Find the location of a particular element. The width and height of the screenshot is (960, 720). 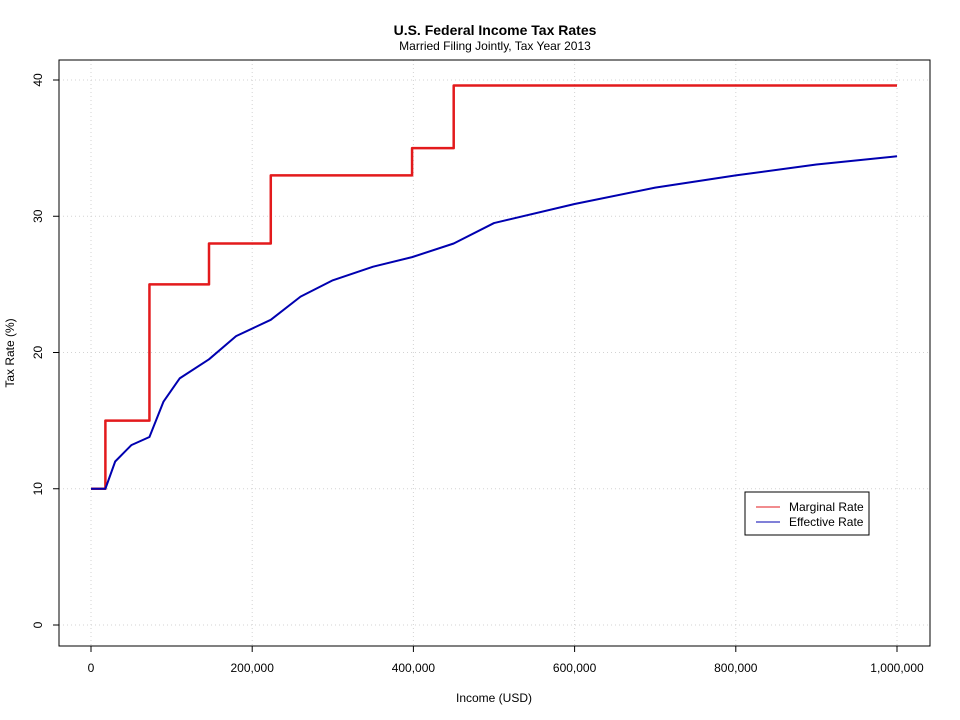

x-tick-label-3: 600,000 is located at coordinates (575, 668).